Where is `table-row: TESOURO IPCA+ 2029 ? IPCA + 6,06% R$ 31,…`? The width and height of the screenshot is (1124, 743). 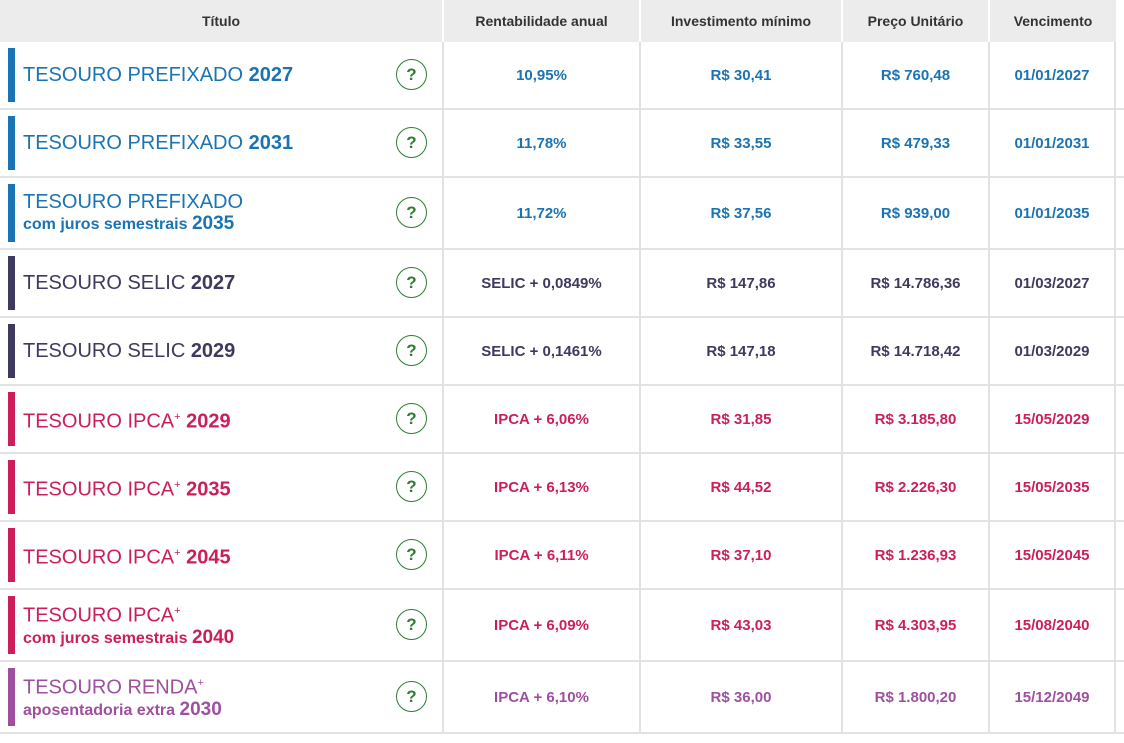
table-row: TESOURO IPCA+ 2029 ? IPCA + 6,06% R$ 31,… is located at coordinates (562, 420).